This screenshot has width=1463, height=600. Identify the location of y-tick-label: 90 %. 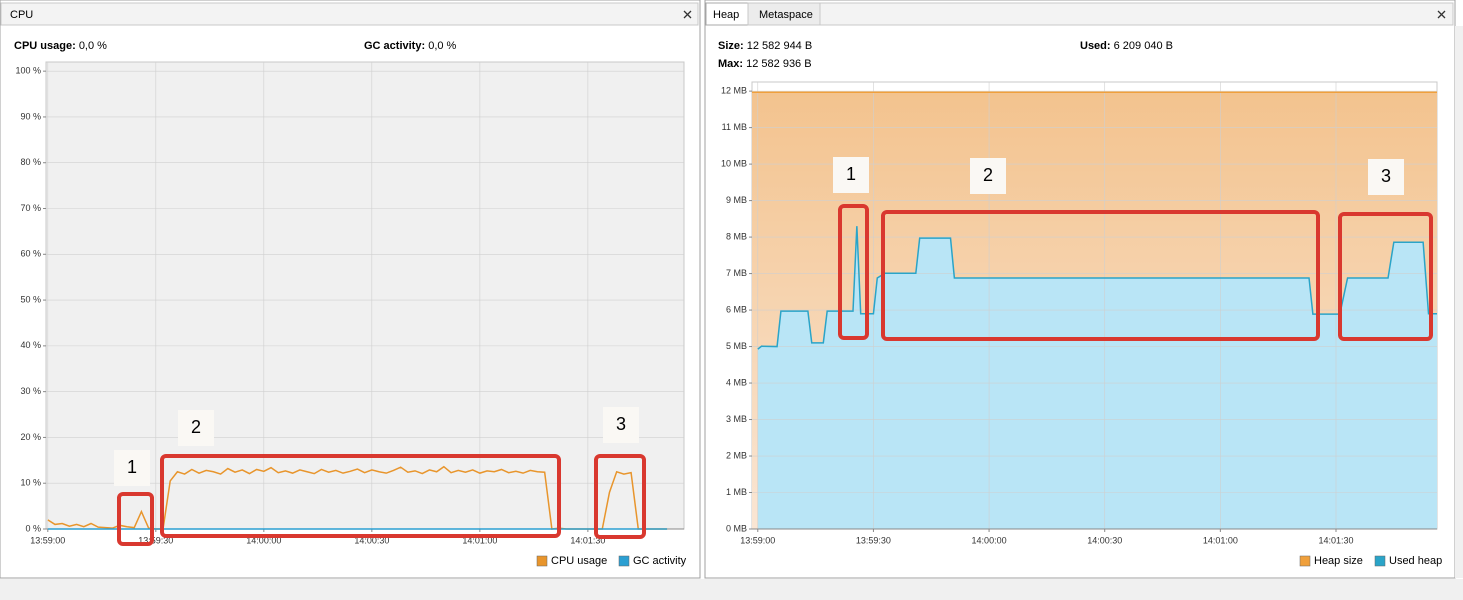
(30, 116).